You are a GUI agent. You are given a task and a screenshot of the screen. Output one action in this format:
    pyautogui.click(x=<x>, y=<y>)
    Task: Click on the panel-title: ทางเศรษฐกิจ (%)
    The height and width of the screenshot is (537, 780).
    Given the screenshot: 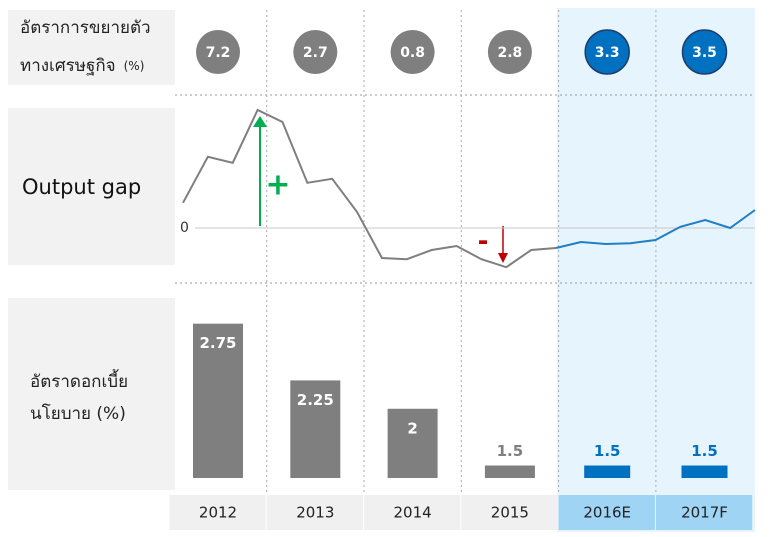 What is the action you would take?
    pyautogui.click(x=82, y=66)
    